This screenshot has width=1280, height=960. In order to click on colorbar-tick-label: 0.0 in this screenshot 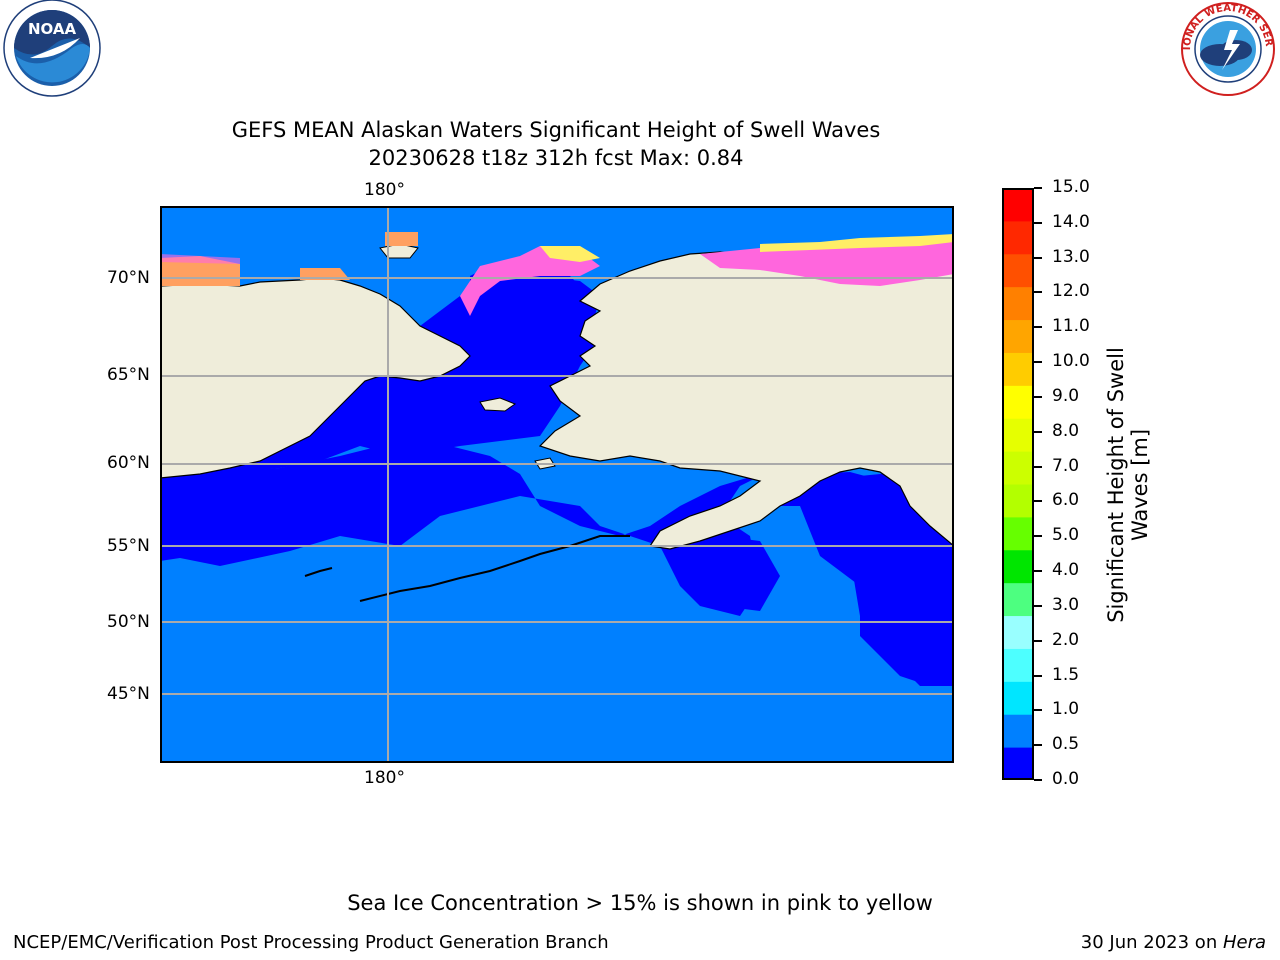, I will do `click(1065, 779)`.